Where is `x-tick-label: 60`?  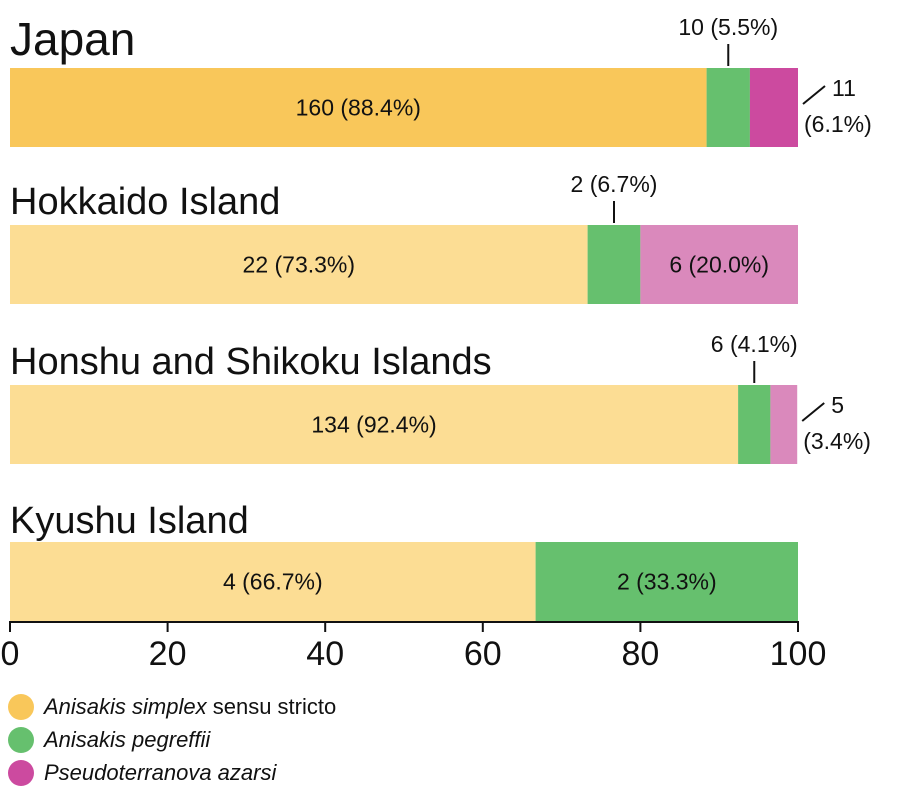
x-tick-label: 60 is located at coordinates (483, 654).